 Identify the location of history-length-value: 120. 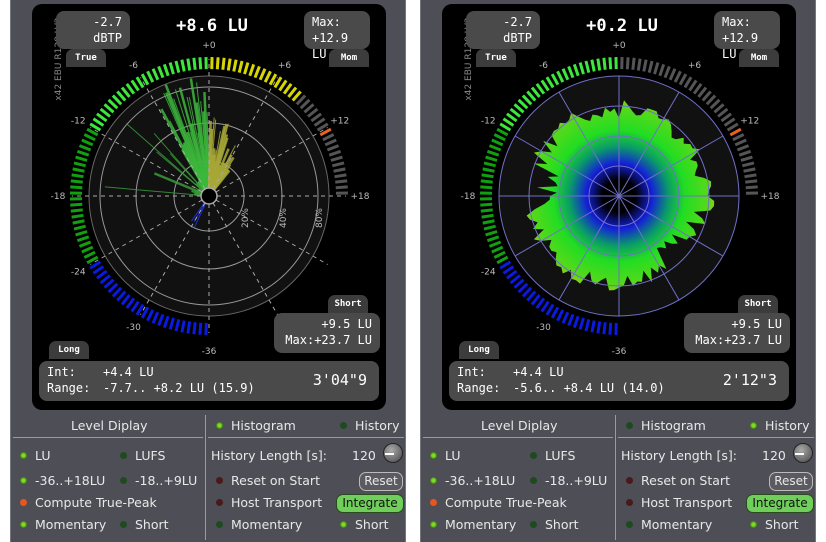
(364, 455).